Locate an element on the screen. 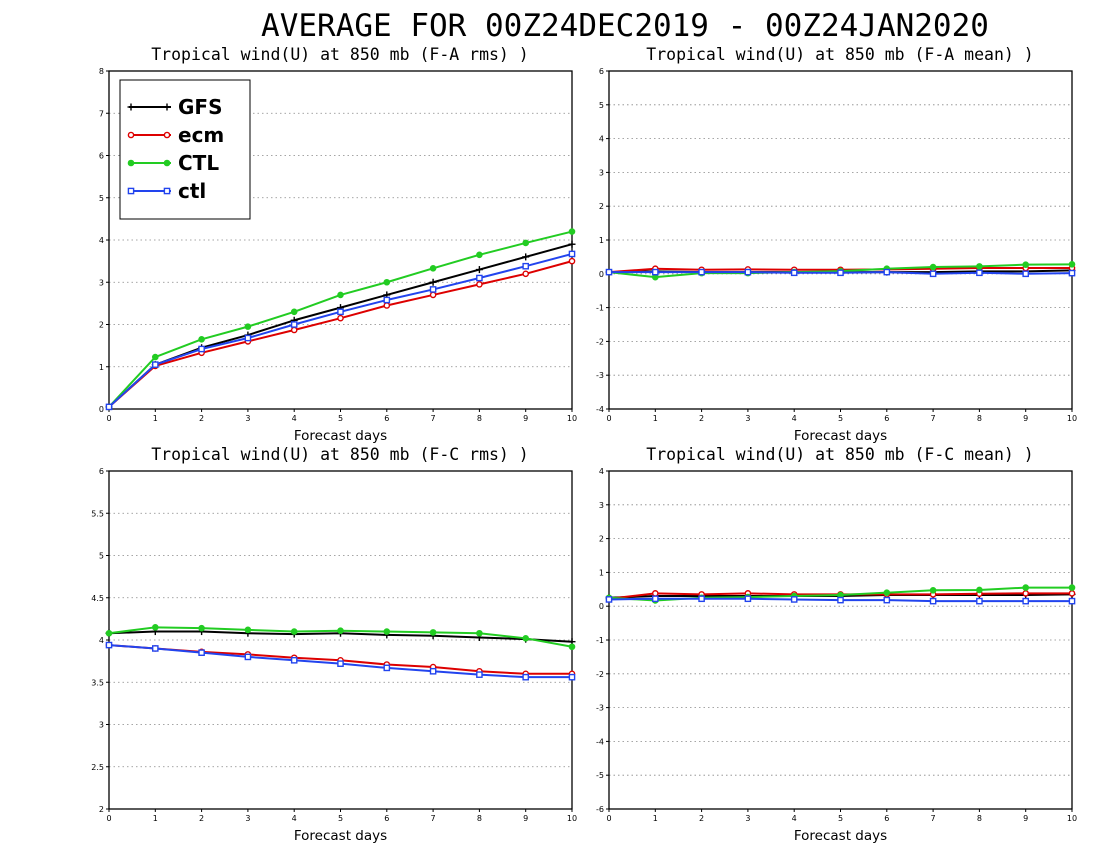 This screenshot has height=850, width=1100. series-line-ecm is located at coordinates (340, 334).